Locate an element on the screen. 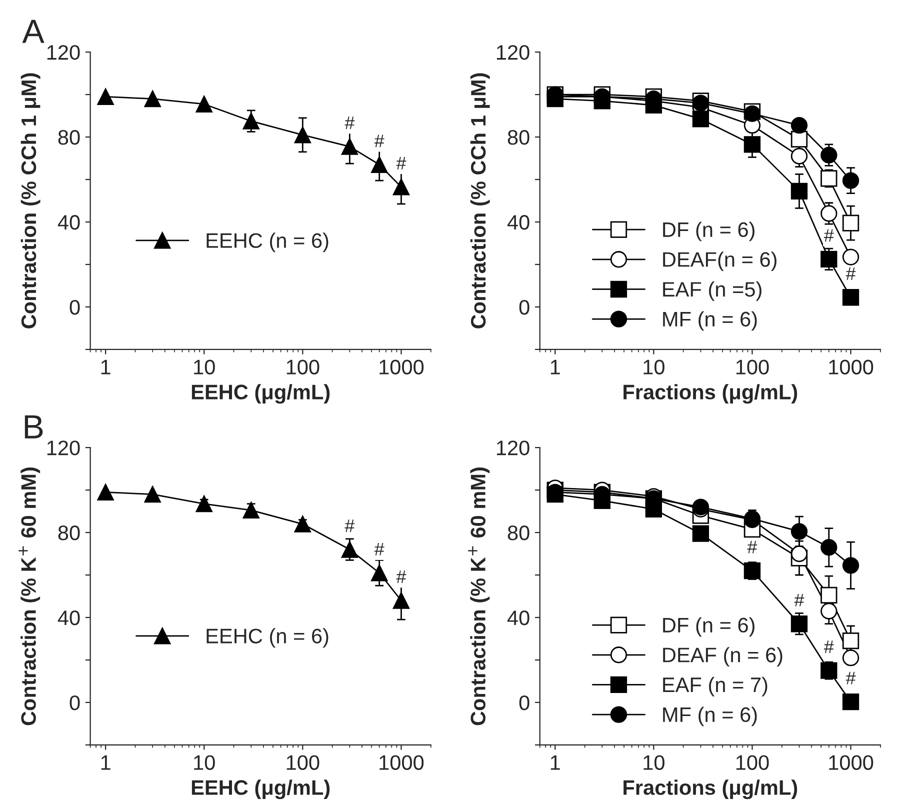  legend-label: DEAF(n = 6) is located at coordinates (719, 261).